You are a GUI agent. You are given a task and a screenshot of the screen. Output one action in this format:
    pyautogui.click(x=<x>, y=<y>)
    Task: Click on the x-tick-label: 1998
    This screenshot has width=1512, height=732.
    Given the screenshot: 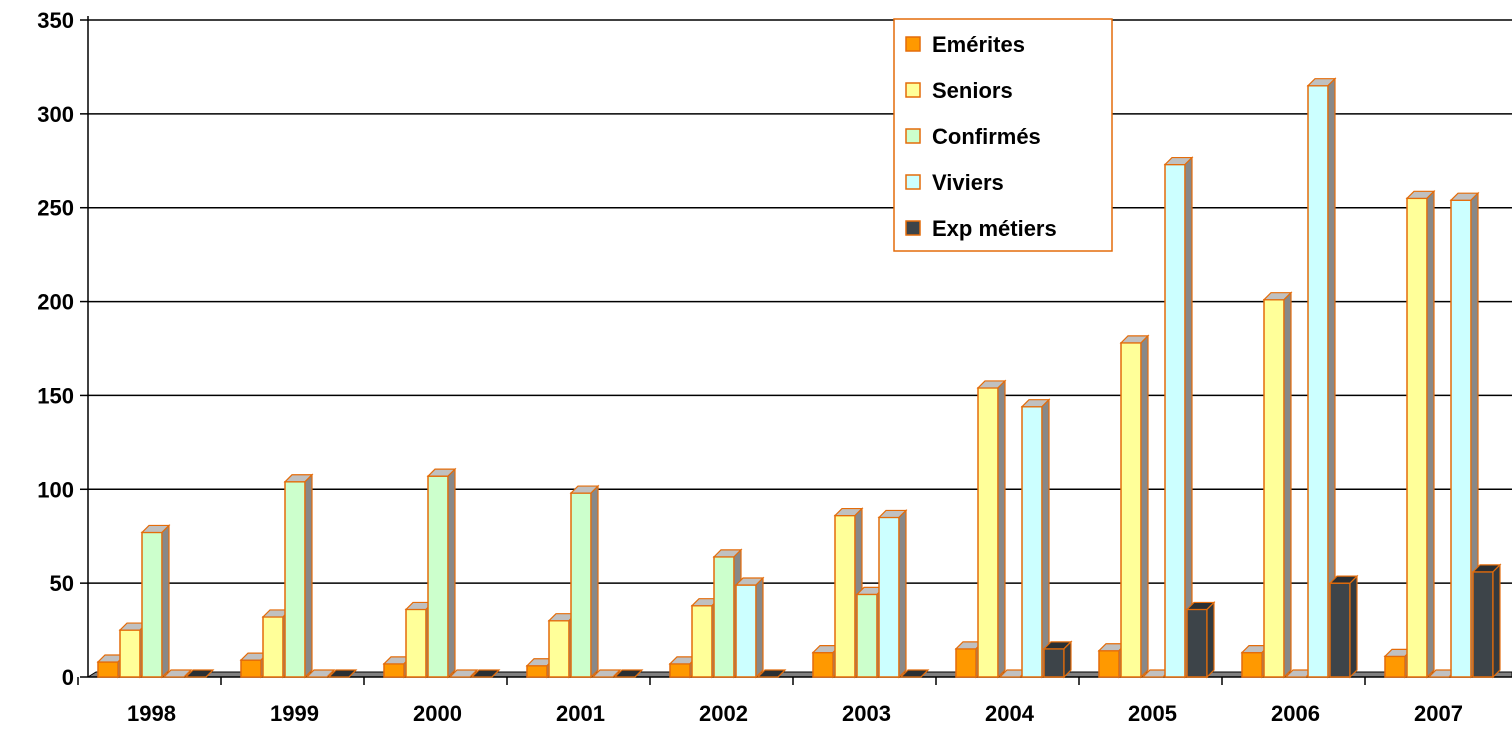 What is the action you would take?
    pyautogui.click(x=151, y=713)
    